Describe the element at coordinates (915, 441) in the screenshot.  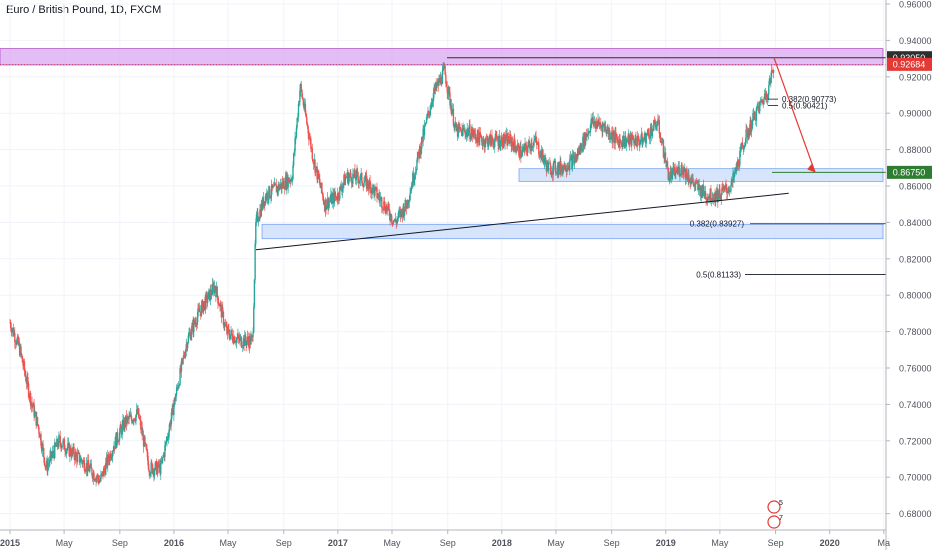
I see `y-tick-label: 0.72000` at that location.